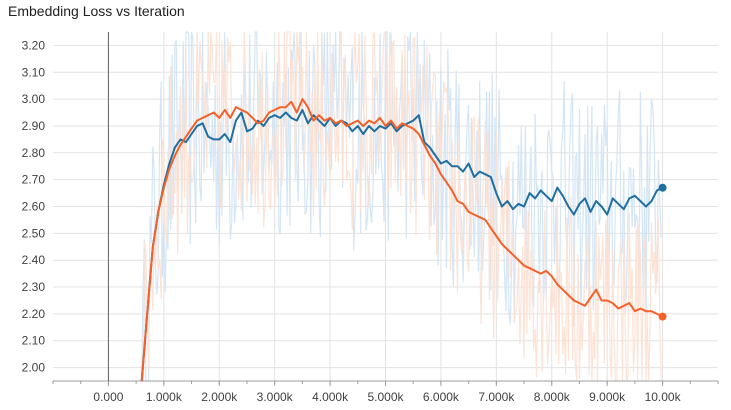 The width and height of the screenshot is (731, 410). I want to click on y-tick-label: 3.00, so click(34, 99).